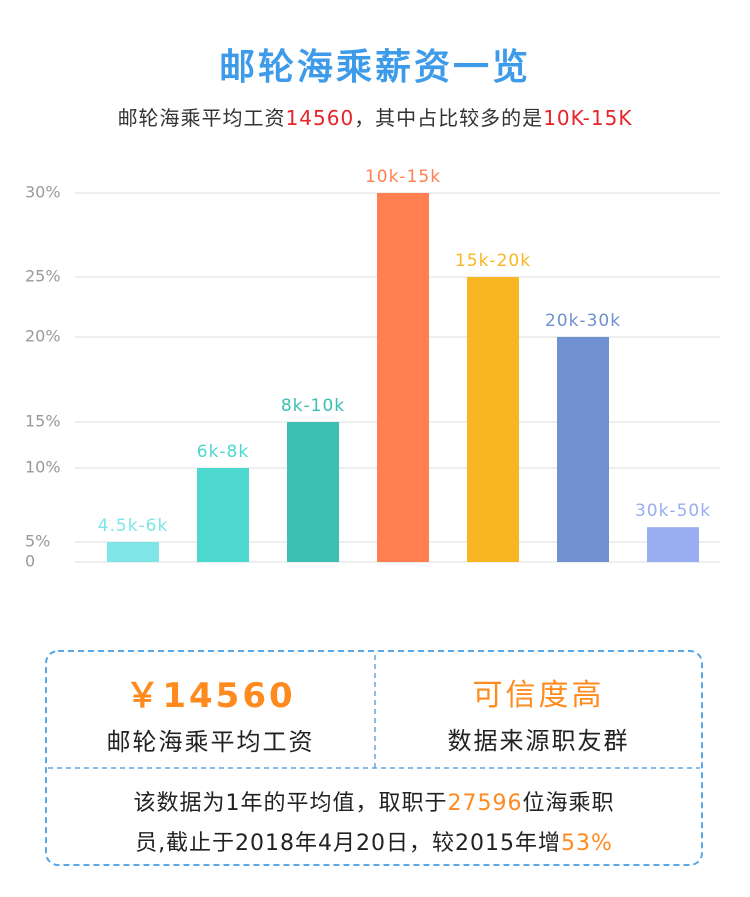  I want to click on y-tick-label: 5%, so click(37, 541).